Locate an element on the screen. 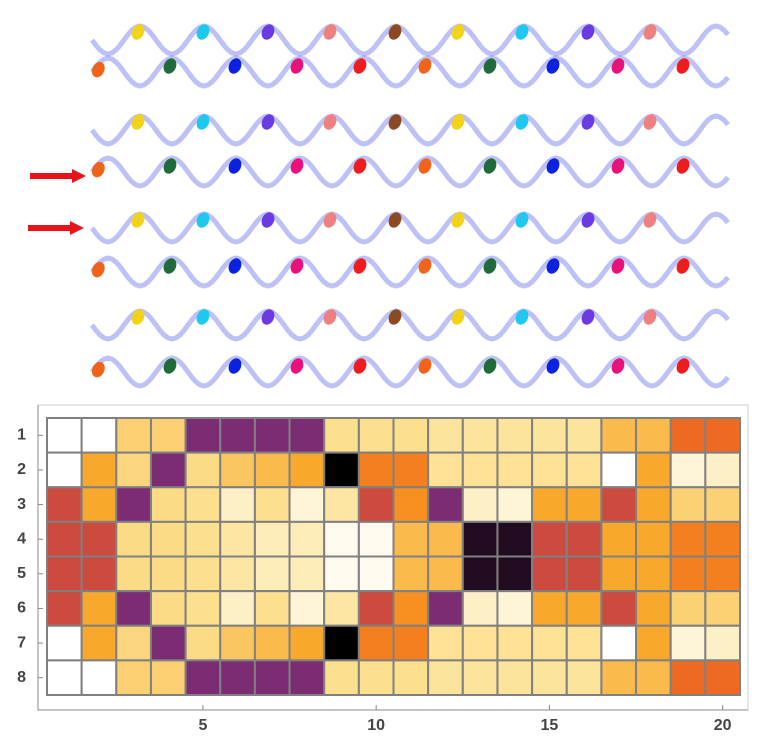  y-tick-label: 7 is located at coordinates (21, 642).